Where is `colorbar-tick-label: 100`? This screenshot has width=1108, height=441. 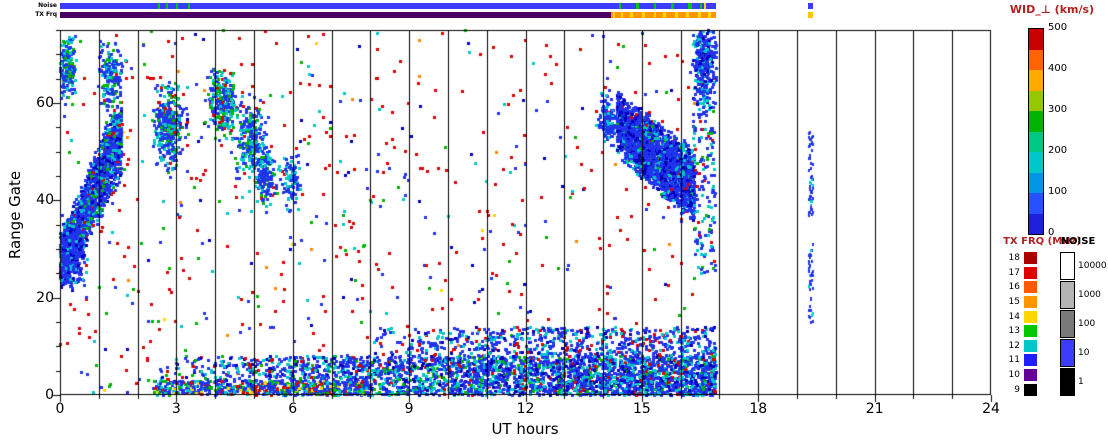
colorbar-tick-label: 100 is located at coordinates (1058, 191).